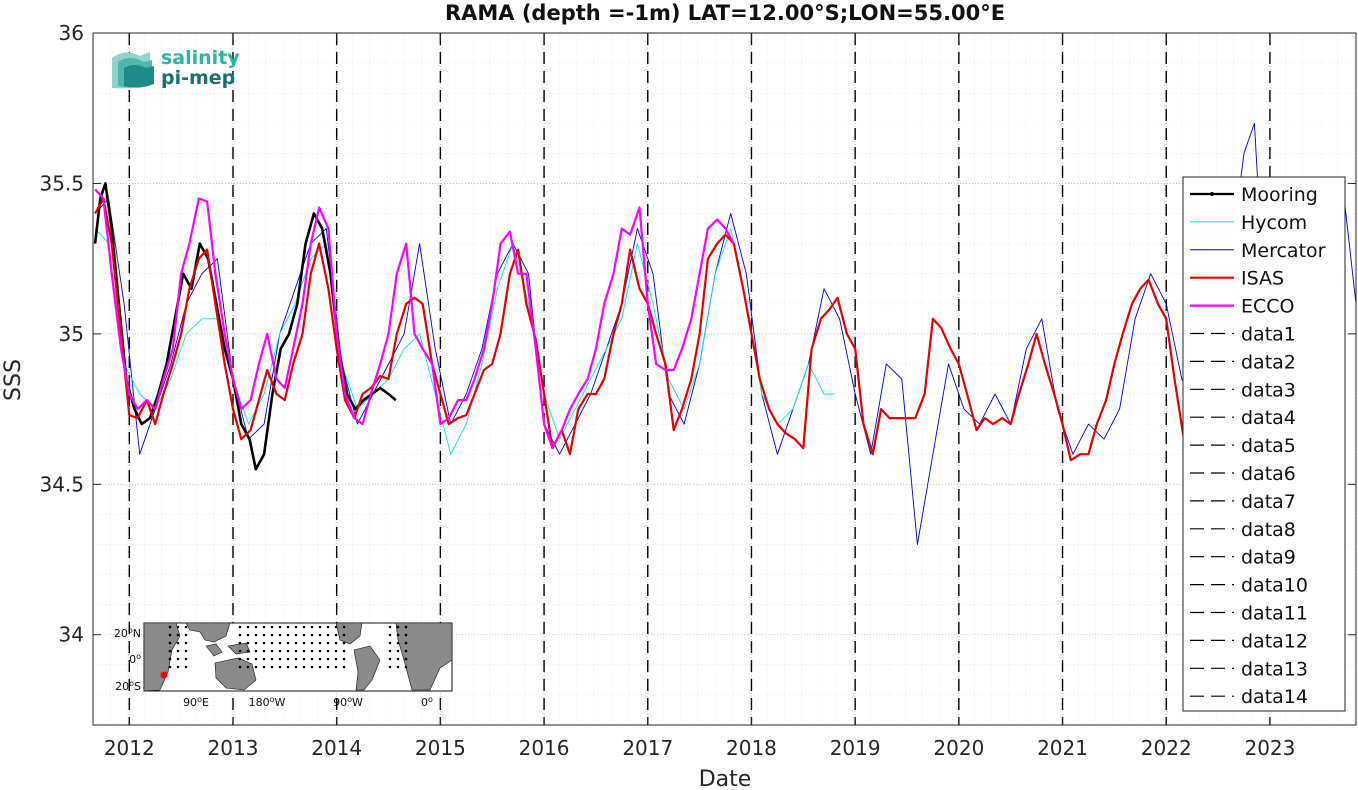  What do you see at coordinates (71, 635) in the screenshot?
I see `y-tick-label: 34` at bounding box center [71, 635].